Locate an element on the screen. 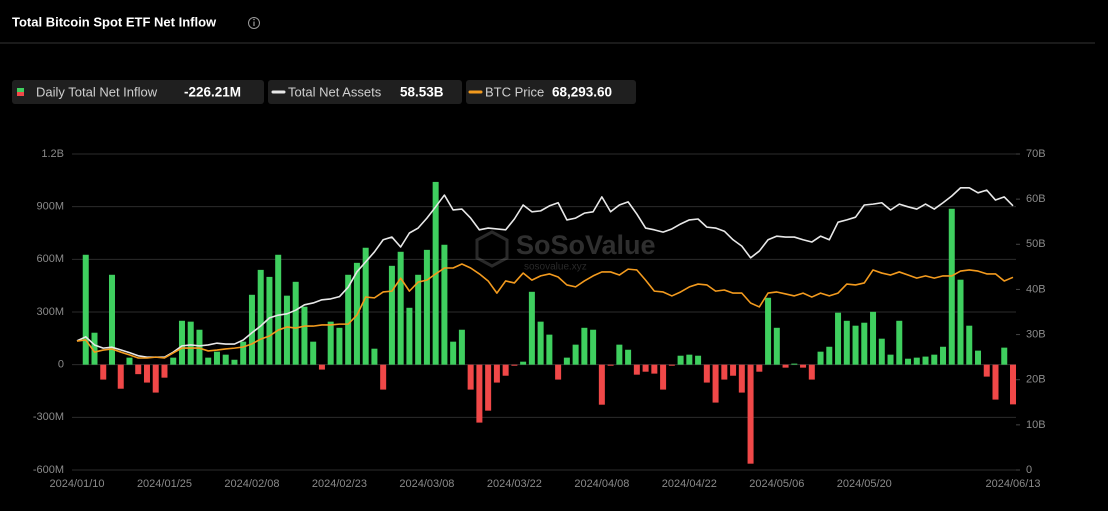 Image resolution: width=1108 pixels, height=511 pixels. legend-item: Total Net Assets 58.53B is located at coordinates (365, 92).